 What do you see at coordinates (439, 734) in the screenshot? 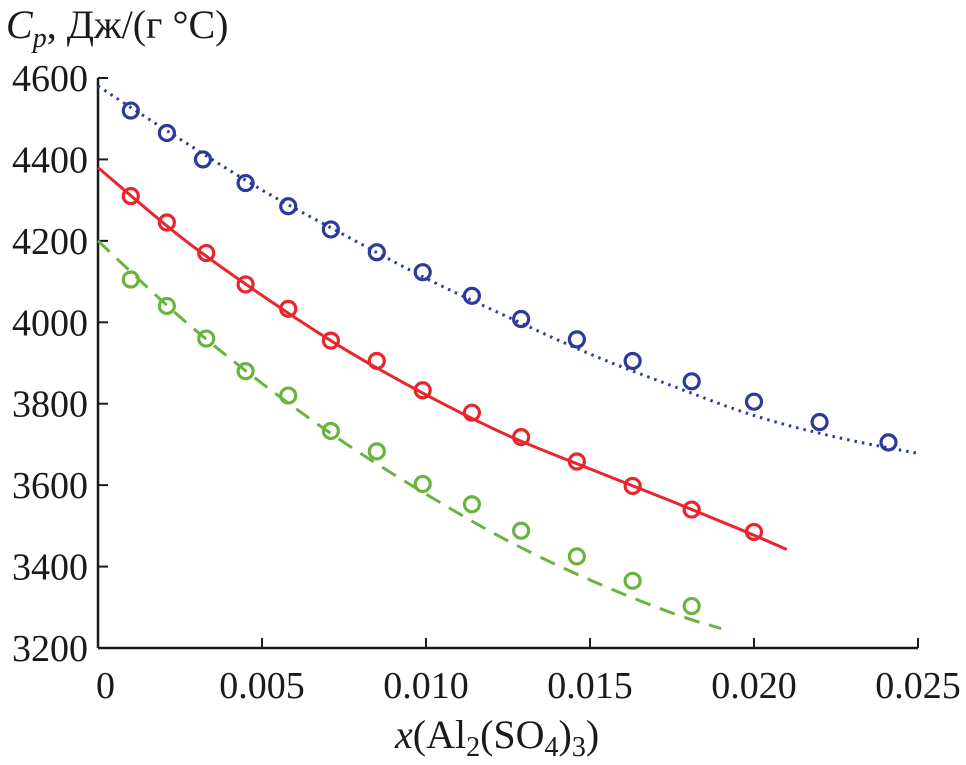
I see `x-axis-open: (Al` at bounding box center [439, 734].